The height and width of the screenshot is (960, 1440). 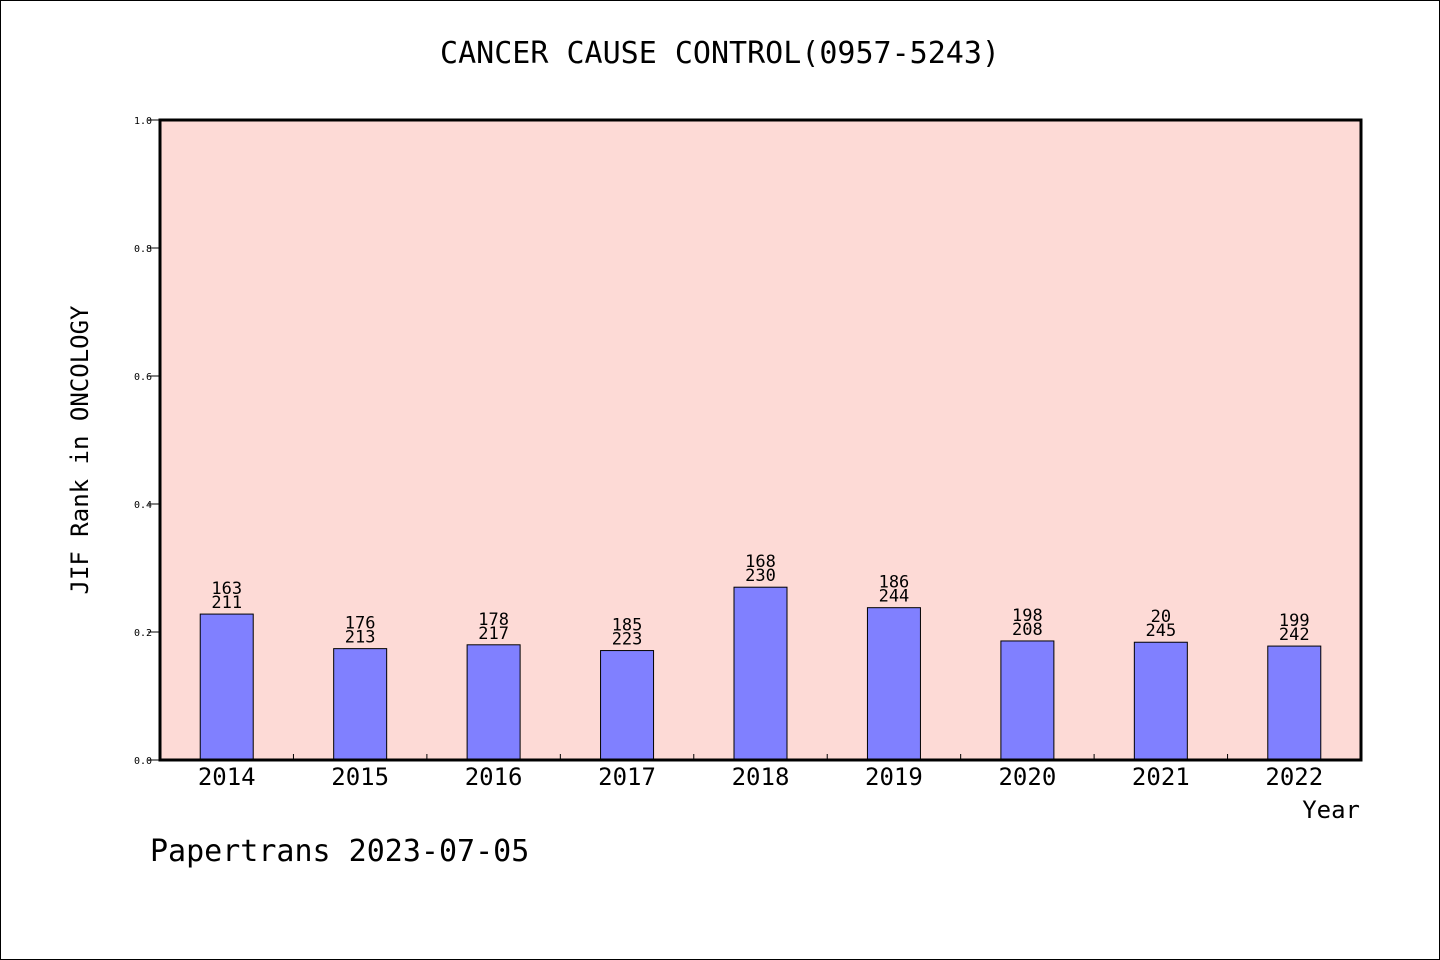 I want to click on x-tick-label: 2020, so click(x=1027, y=777).